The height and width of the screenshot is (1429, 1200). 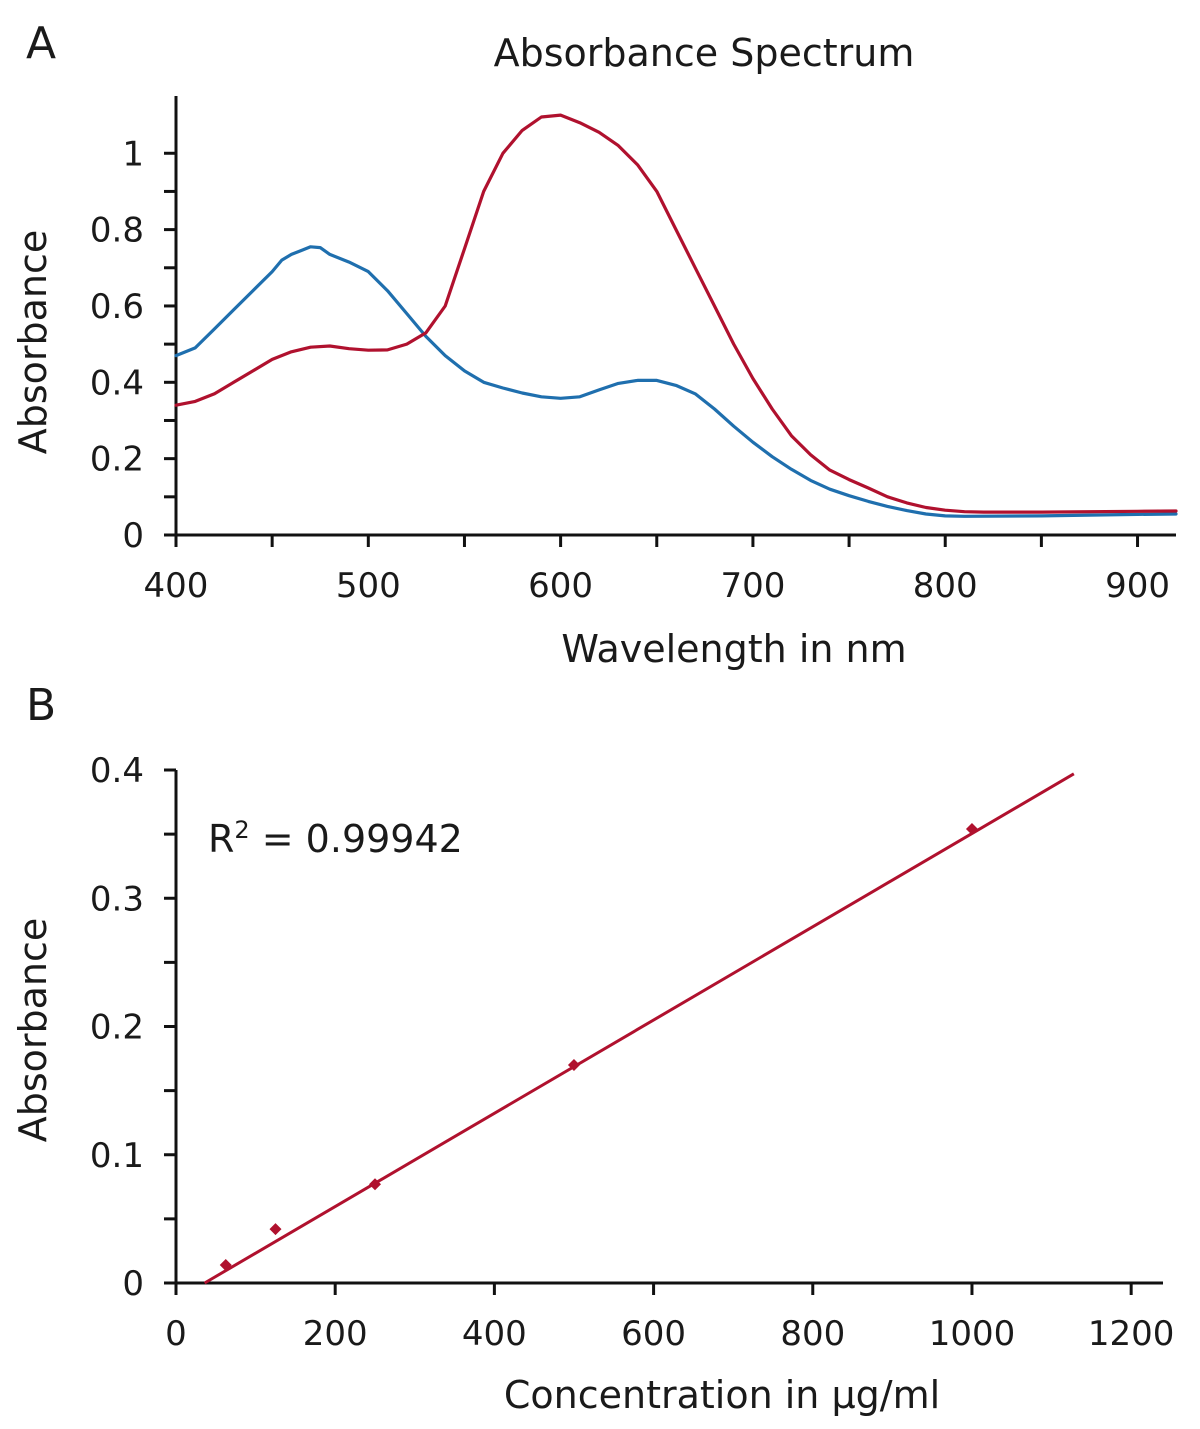 What do you see at coordinates (368, 586) in the screenshot?
I see `x-tick-label: 500` at bounding box center [368, 586].